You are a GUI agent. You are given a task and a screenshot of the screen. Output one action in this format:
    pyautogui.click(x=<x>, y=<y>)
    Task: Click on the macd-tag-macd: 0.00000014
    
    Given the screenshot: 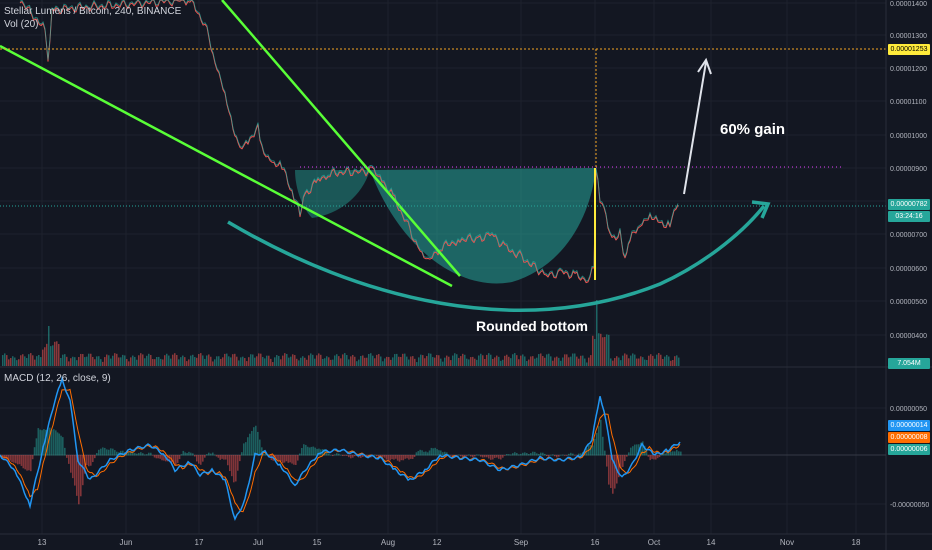 What is the action you would take?
    pyautogui.click(x=909, y=425)
    